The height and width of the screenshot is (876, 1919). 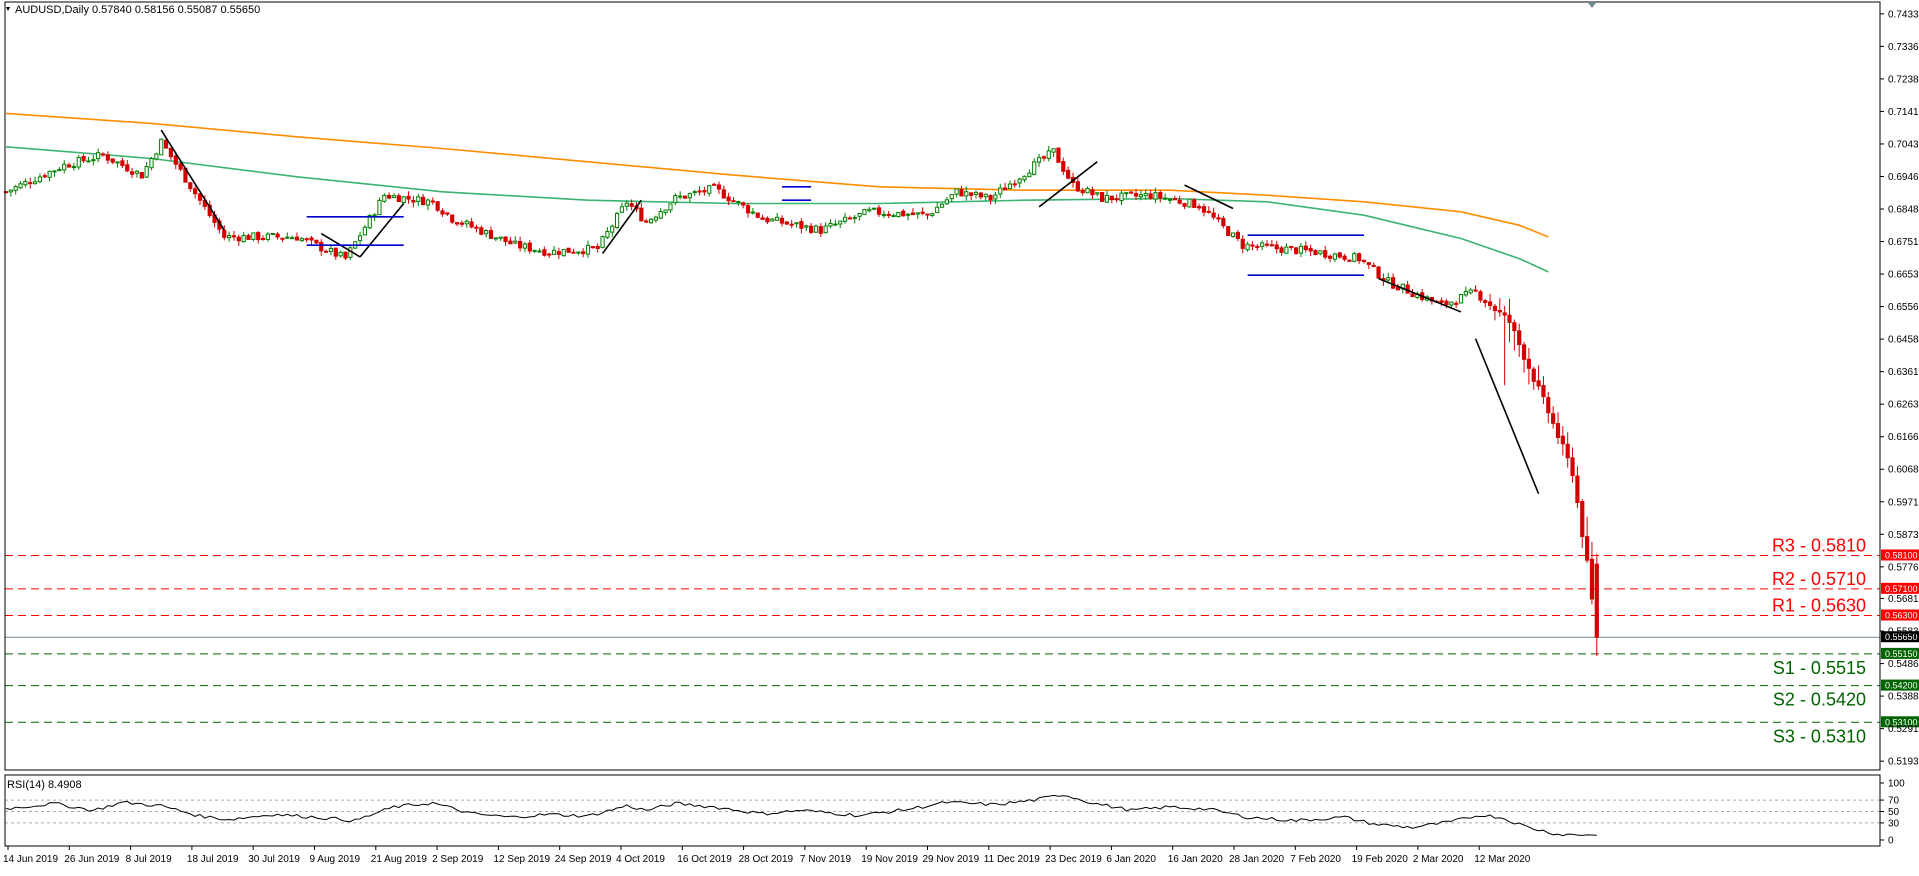 What do you see at coordinates (1903, 144) in the screenshot?
I see `price-axis-tick-label: 0.70435` at bounding box center [1903, 144].